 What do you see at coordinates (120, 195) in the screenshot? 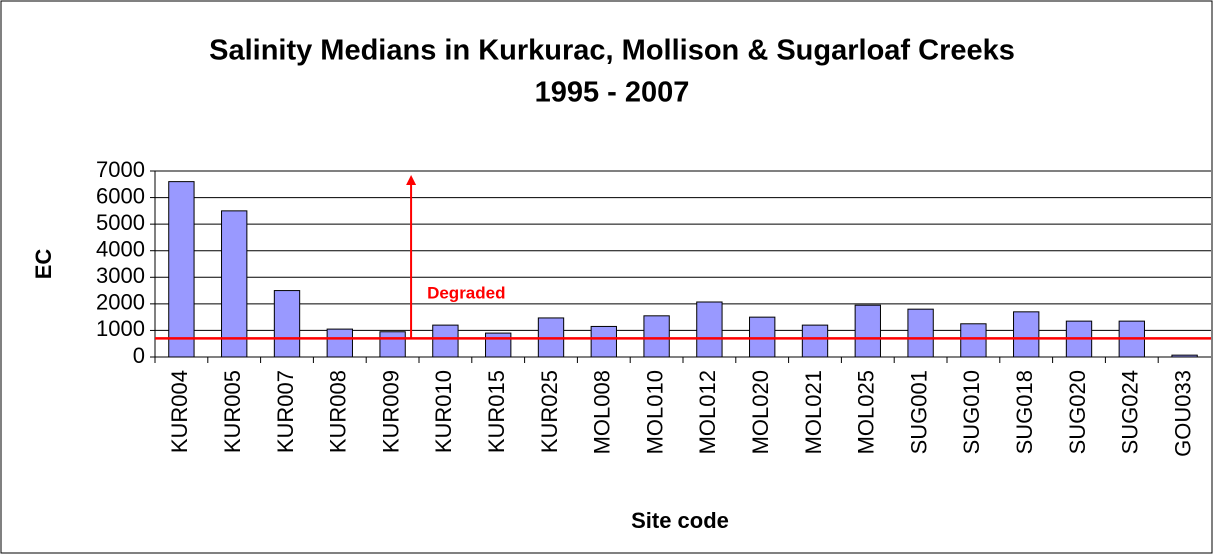
I see `y-tick-label: 6000` at bounding box center [120, 195].